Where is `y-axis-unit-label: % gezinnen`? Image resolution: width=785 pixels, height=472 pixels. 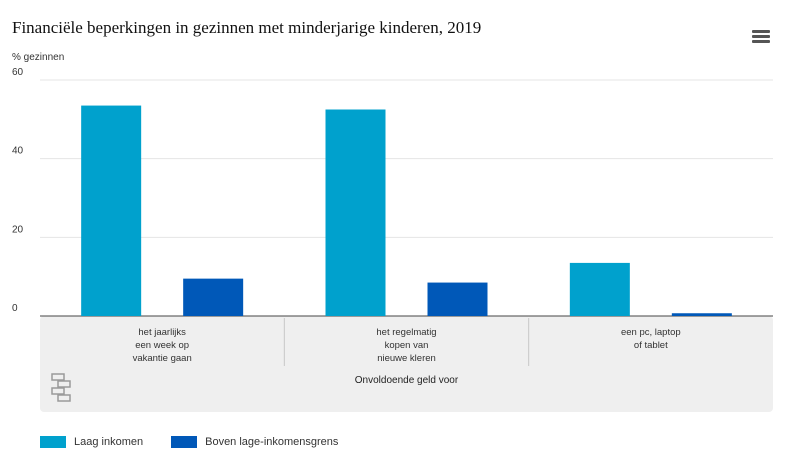
y-axis-unit-label: % gezinnen is located at coordinates (38, 57).